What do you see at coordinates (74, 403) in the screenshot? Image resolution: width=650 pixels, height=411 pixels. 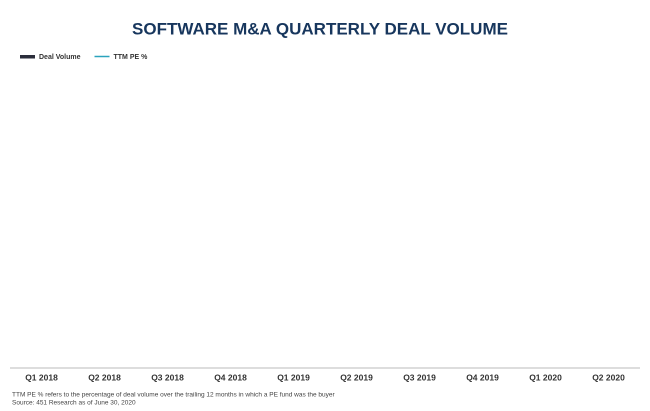 I see `footnote: Source: 451 Research as of June 30, 2020` at bounding box center [74, 403].